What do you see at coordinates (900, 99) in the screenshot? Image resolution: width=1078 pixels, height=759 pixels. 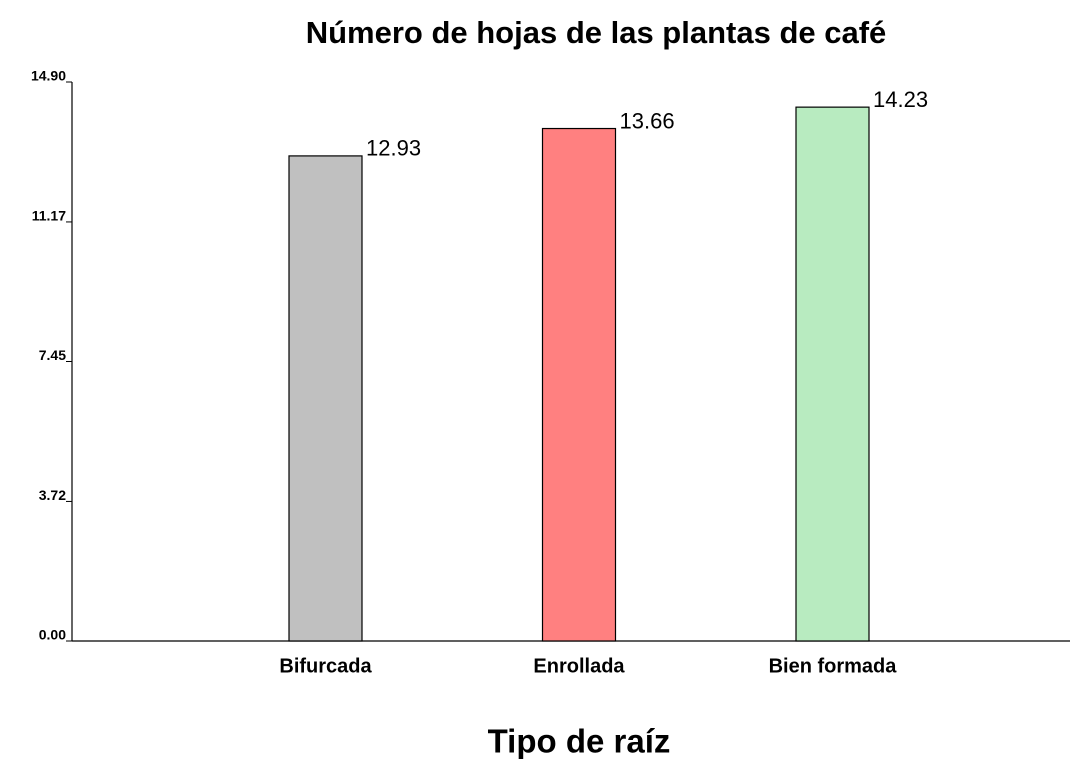 I see `value-label: 14.23` at bounding box center [900, 99].